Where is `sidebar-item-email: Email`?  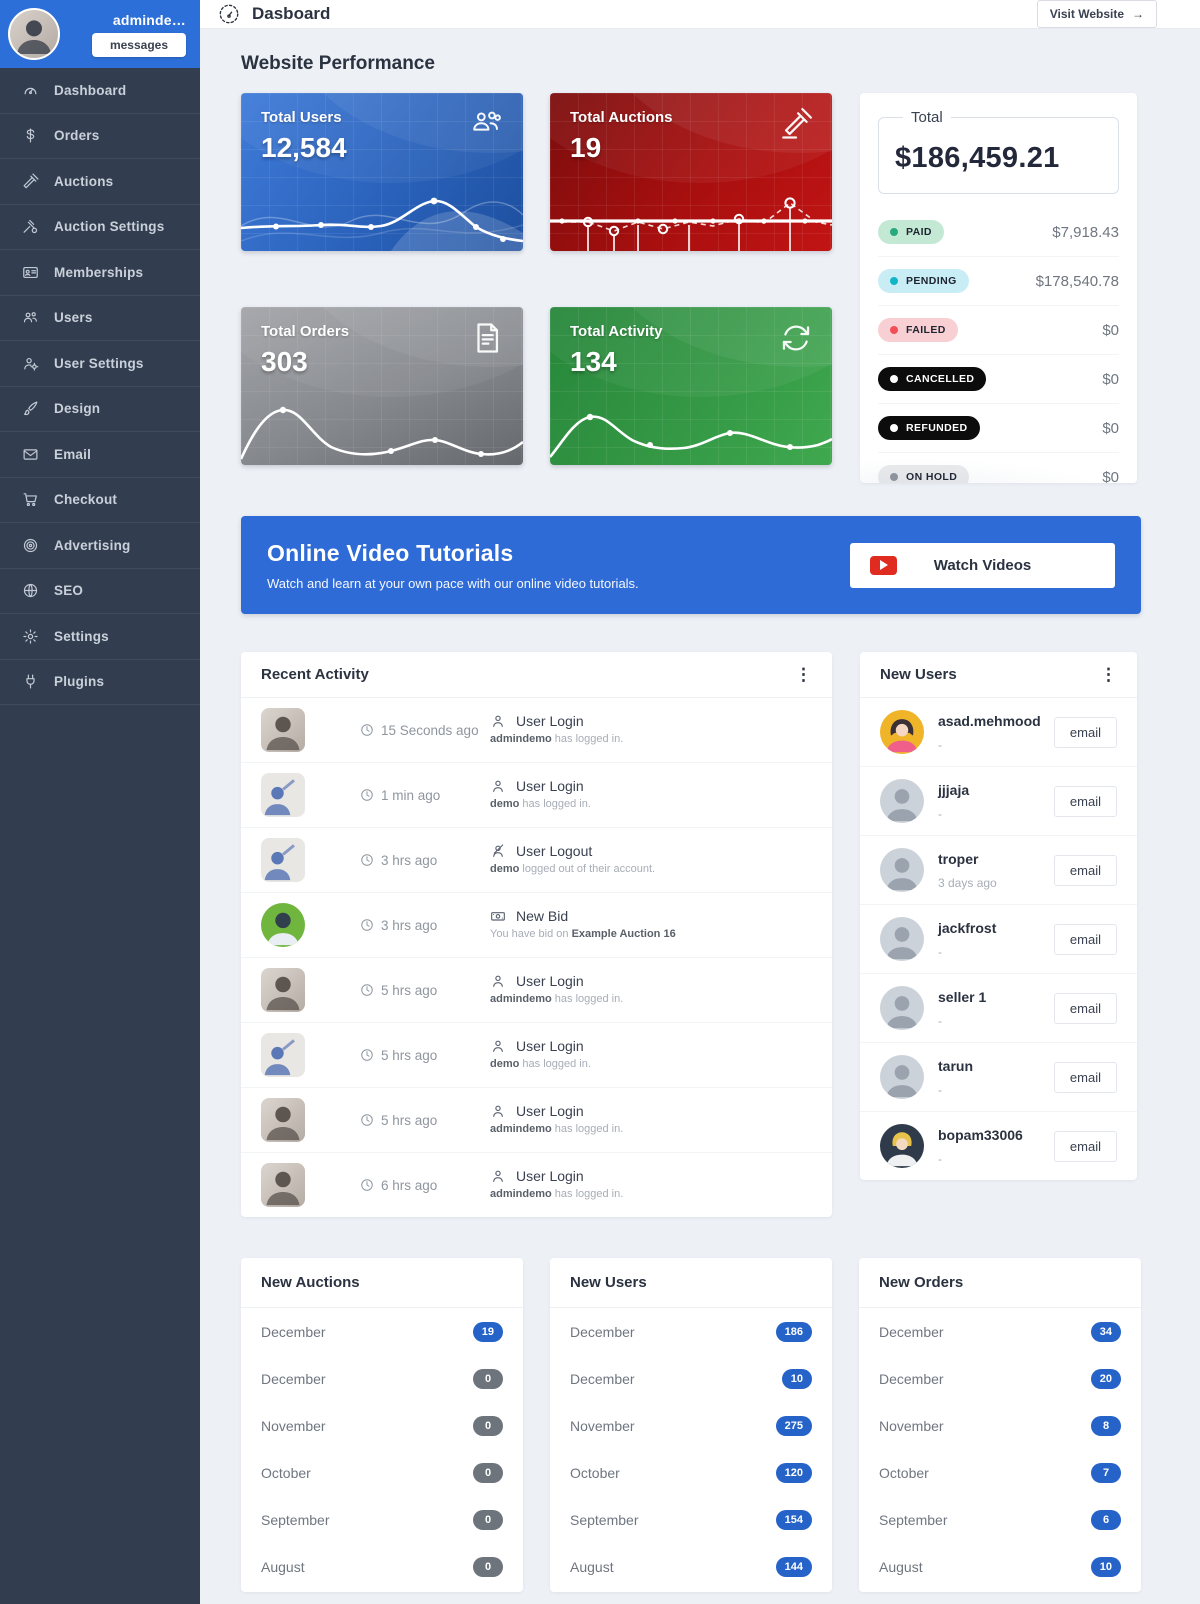 sidebar-item-email: Email is located at coordinates (100, 455).